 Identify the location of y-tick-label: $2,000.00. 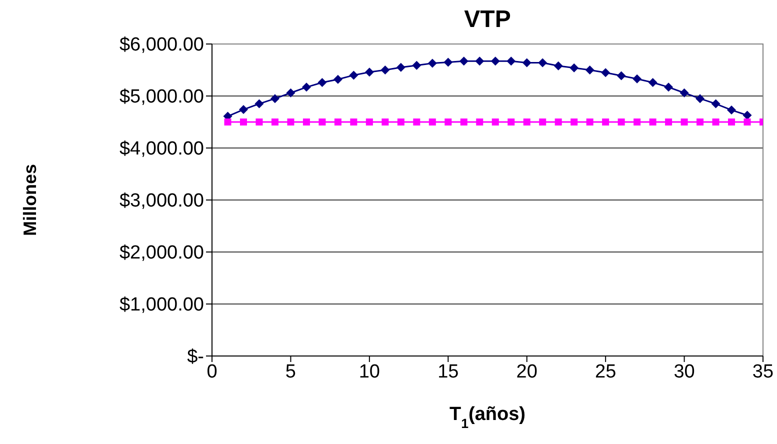
(161, 253).